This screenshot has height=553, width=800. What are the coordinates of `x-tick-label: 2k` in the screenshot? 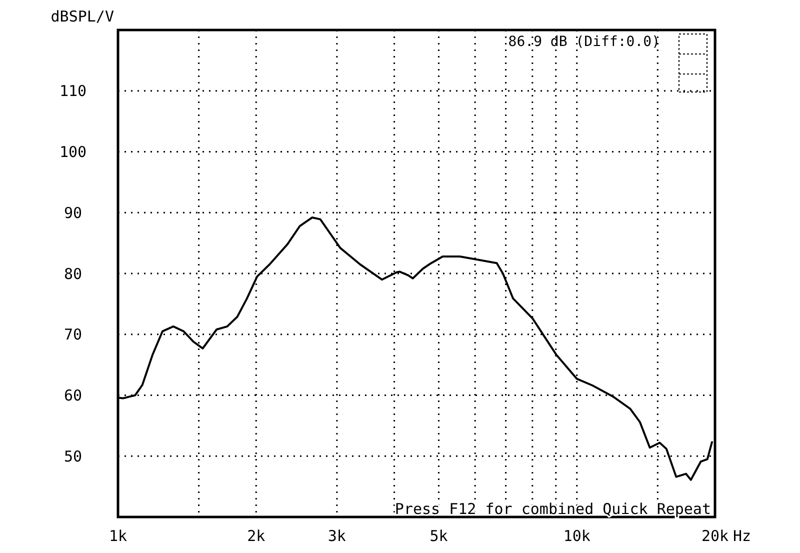 It's located at (256, 536).